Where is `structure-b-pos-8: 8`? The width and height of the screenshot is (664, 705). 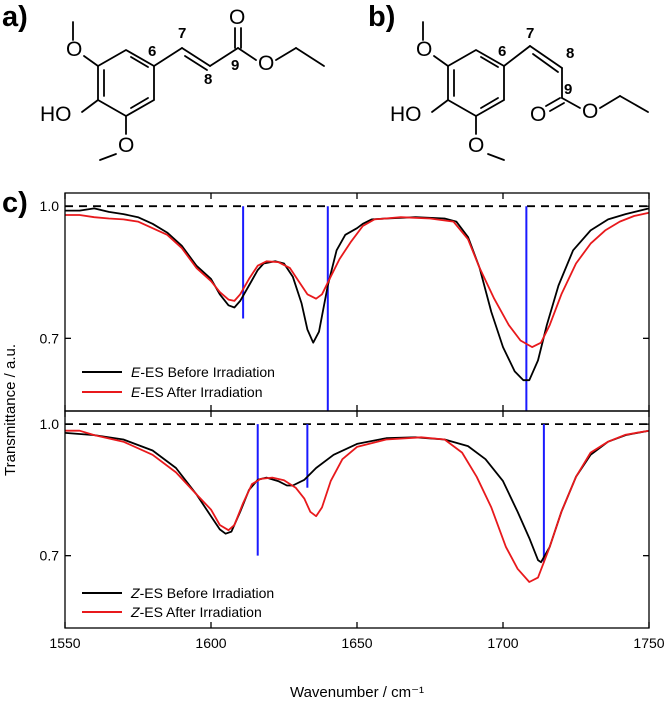 structure-b-pos-8: 8 is located at coordinates (570, 53).